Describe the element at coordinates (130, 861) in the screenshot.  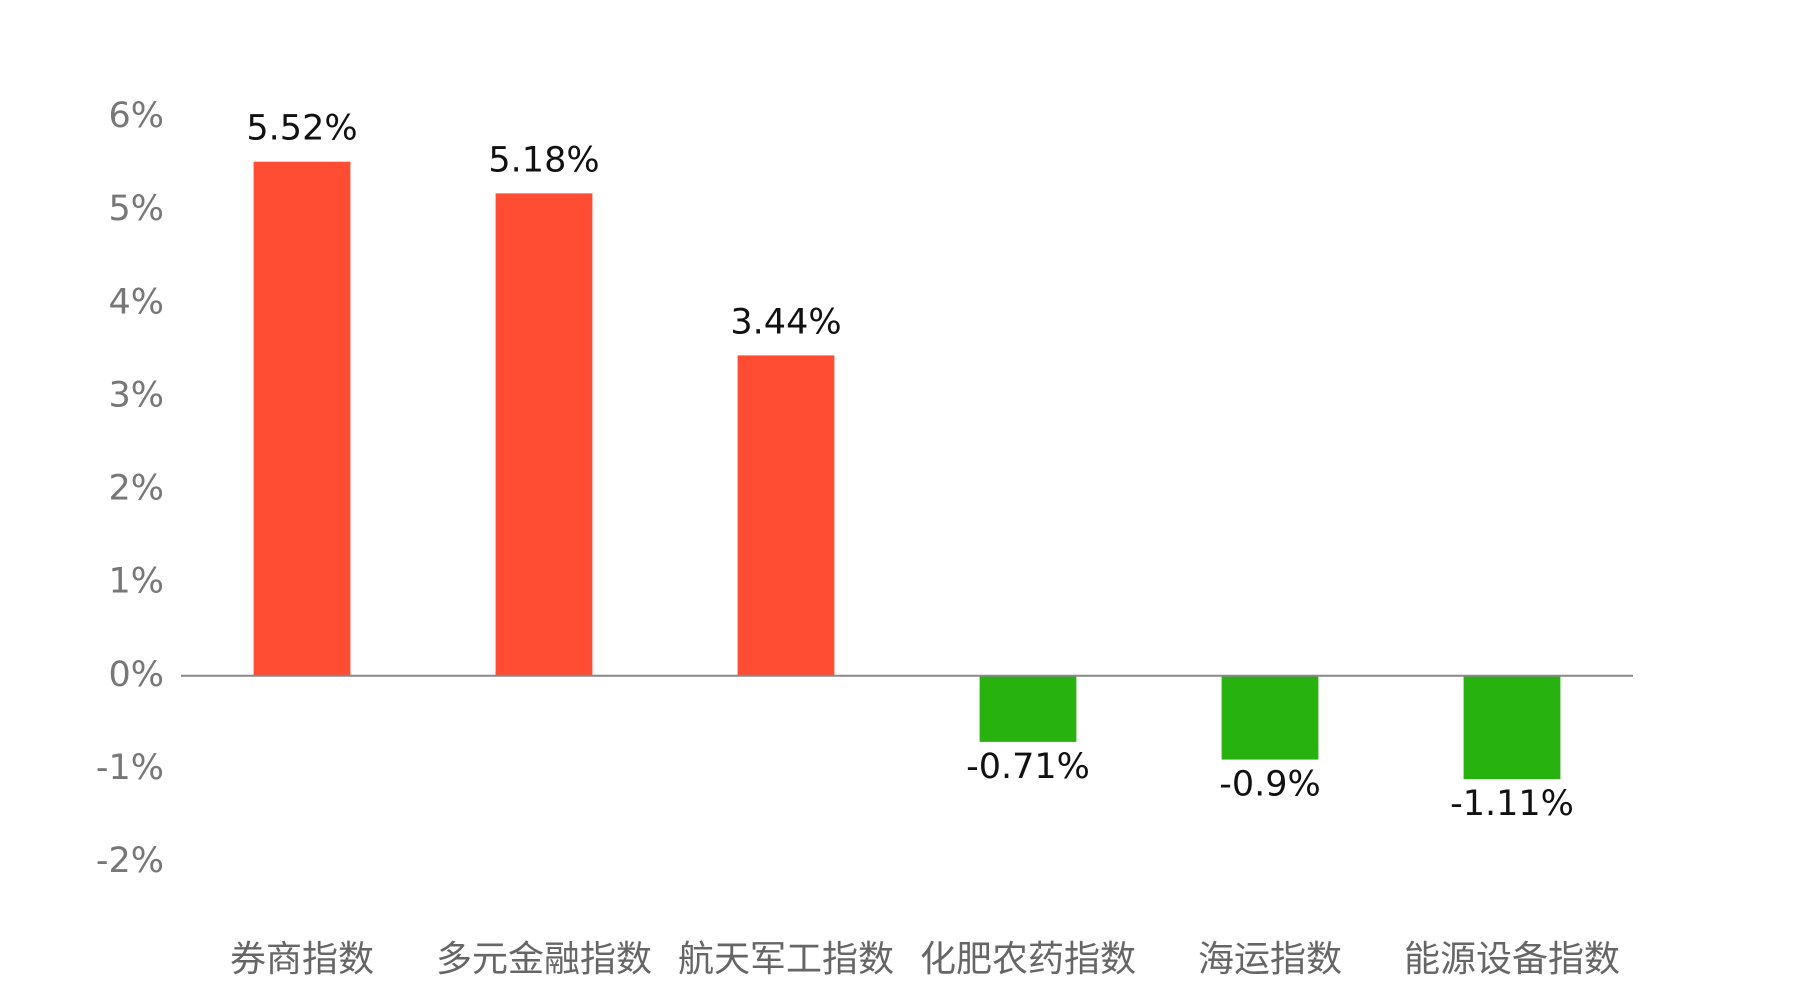
I see `y-tick-label: -2%` at that location.